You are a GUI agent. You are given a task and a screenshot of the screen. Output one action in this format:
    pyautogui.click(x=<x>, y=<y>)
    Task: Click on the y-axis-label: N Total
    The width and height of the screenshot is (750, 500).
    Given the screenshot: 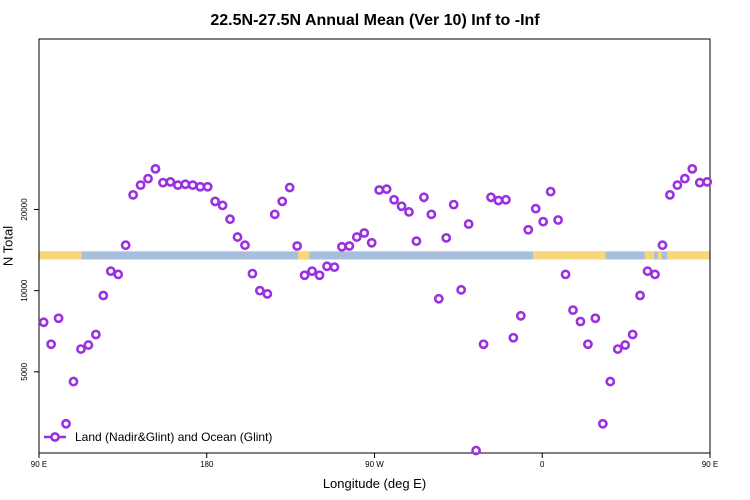 What is the action you would take?
    pyautogui.click(x=7, y=246)
    